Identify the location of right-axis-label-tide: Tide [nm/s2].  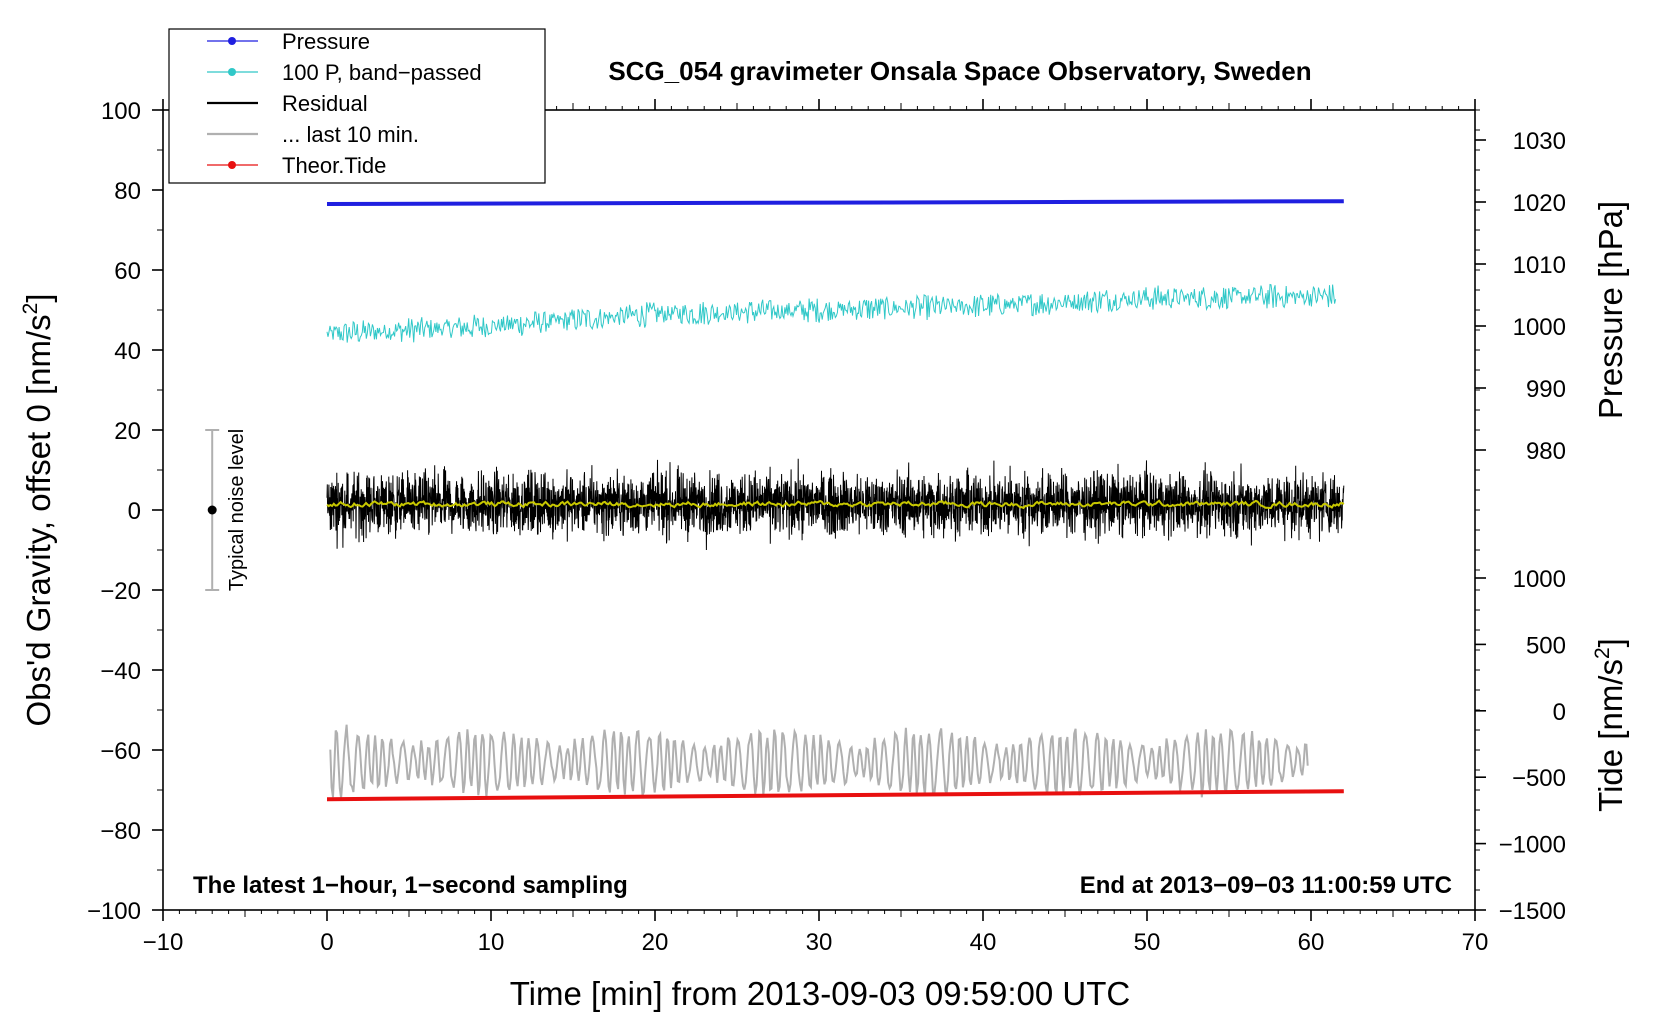
(1610, 725).